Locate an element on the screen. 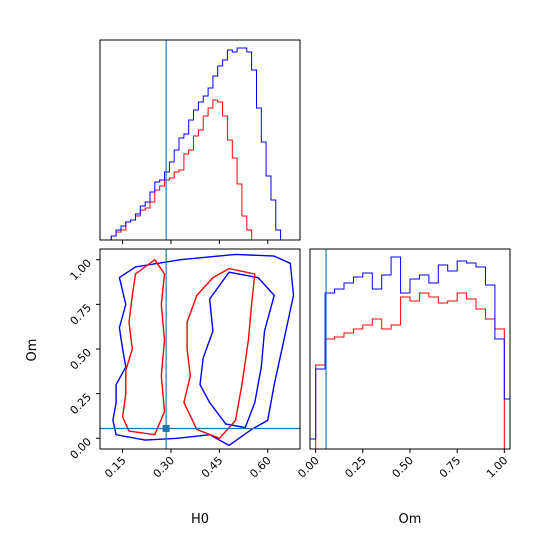 This screenshot has height=550, width=550. contour-x-tick-label: 0.60 is located at coordinates (260, 467).